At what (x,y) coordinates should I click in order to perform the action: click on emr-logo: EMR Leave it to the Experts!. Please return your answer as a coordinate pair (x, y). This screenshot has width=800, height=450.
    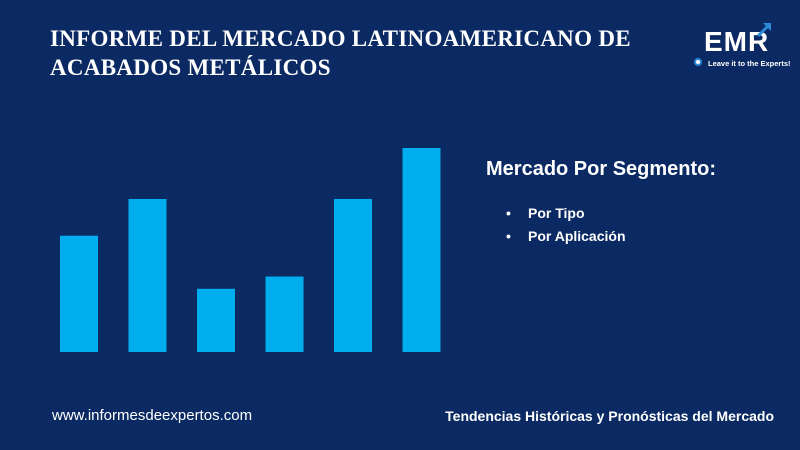
    Looking at the image, I should click on (740, 48).